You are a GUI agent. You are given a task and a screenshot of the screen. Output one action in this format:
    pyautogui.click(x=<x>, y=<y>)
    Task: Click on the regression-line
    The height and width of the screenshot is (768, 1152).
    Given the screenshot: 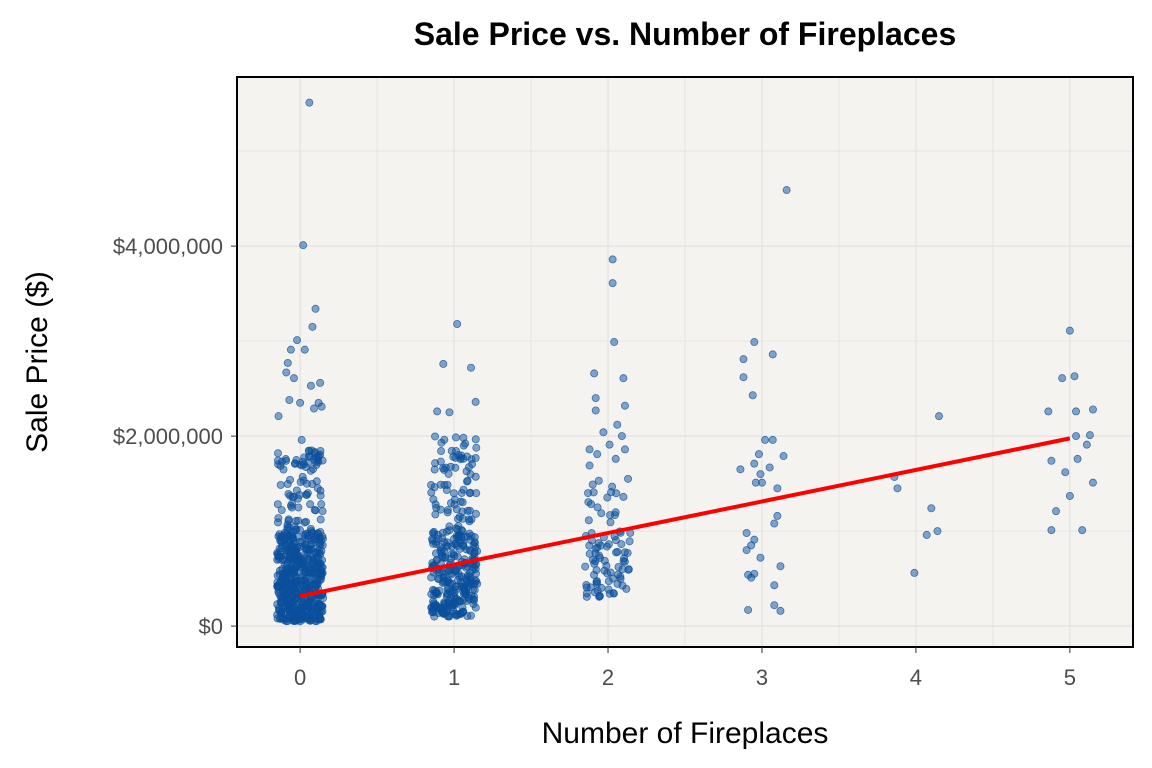 What is the action you would take?
    pyautogui.click(x=685, y=517)
    